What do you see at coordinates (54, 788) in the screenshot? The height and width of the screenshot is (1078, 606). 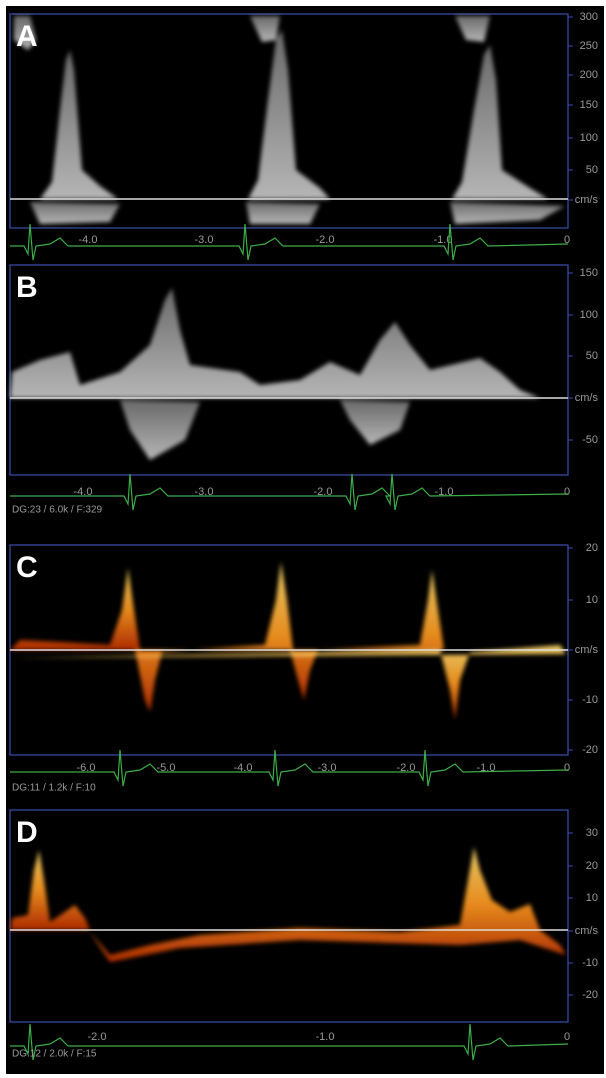 I see `acquisition-settings: DG:11 / 1.2k / F:10` at bounding box center [54, 788].